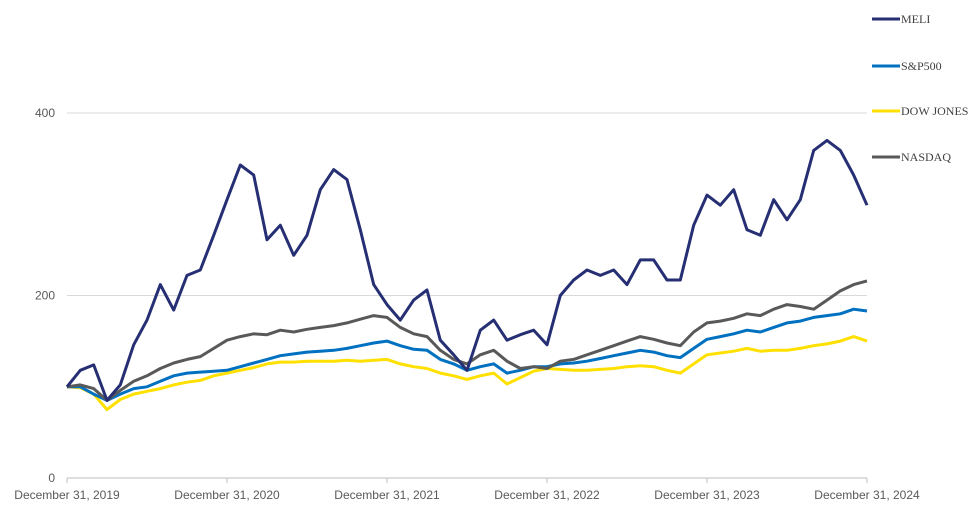 The width and height of the screenshot is (972, 515). What do you see at coordinates (467, 373) in the screenshot?
I see `series-line-dow-jones` at bounding box center [467, 373].